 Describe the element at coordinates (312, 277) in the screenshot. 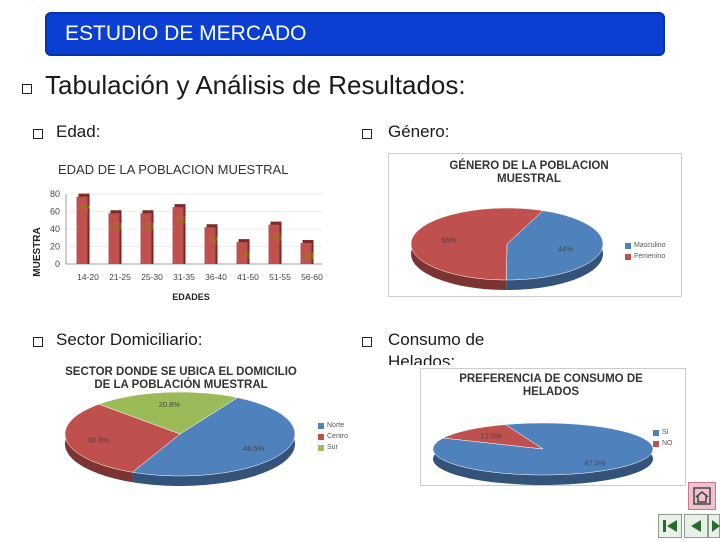

I see `x-tick-label: 56-60` at that location.